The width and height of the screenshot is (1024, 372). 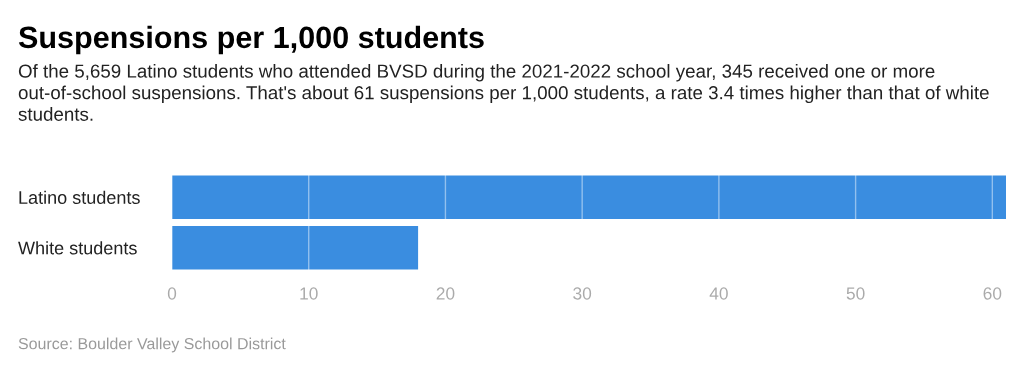 What do you see at coordinates (582, 293) in the screenshot?
I see `x-tick-label: 30` at bounding box center [582, 293].